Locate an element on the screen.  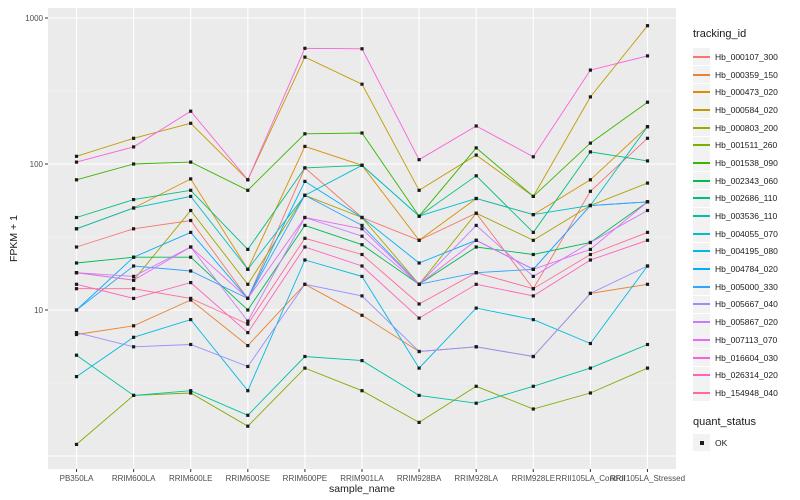
legend-item-Hb_001538_090: Hb_001538_090 is located at coordinates (745, 163).